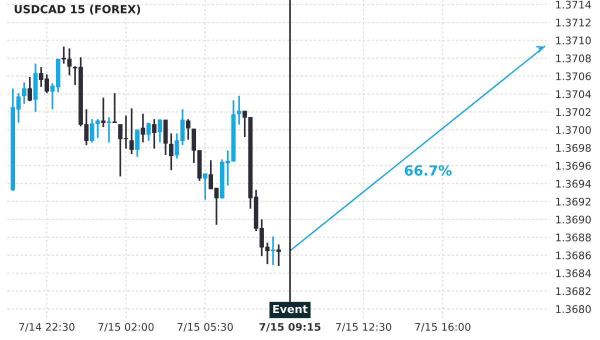  Describe the element at coordinates (573, 4) in the screenshot. I see `y-tick-label: 1.3714` at that location.